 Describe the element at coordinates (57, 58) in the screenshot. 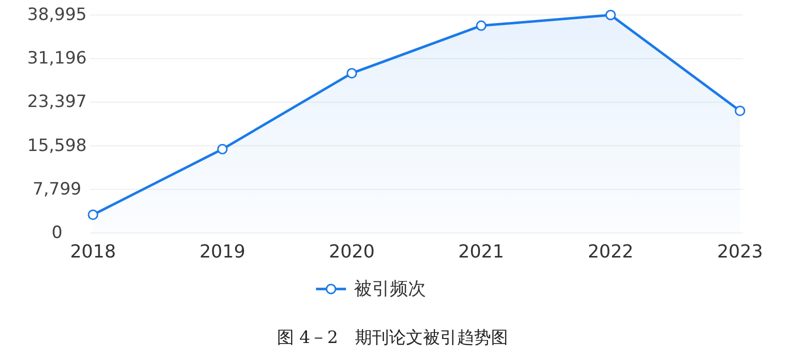

I see `y-tick-label: 31,196` at that location.